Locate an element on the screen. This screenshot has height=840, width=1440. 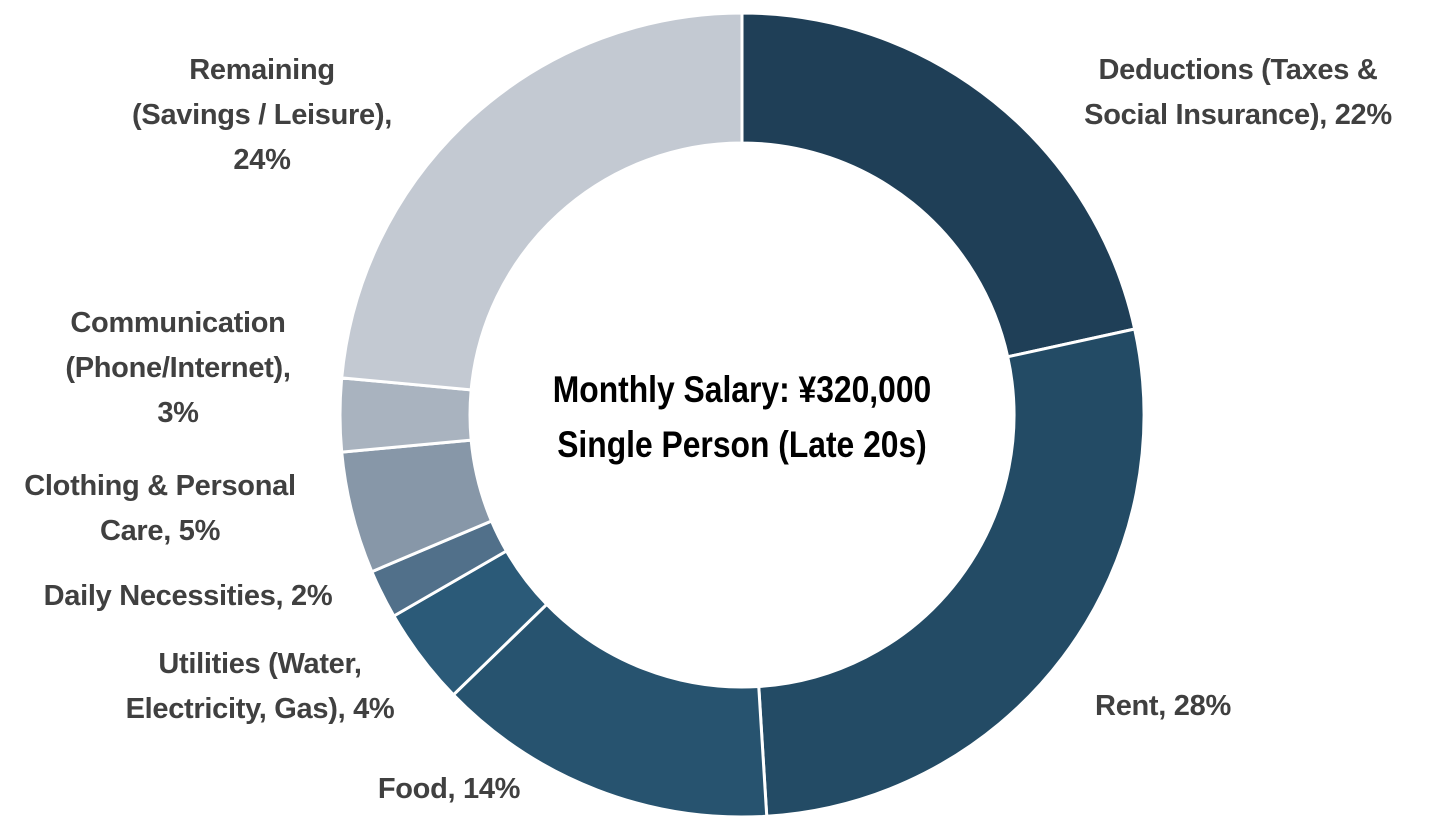
data-label-line: Electricity, Gas), 4% is located at coordinates (260, 709).